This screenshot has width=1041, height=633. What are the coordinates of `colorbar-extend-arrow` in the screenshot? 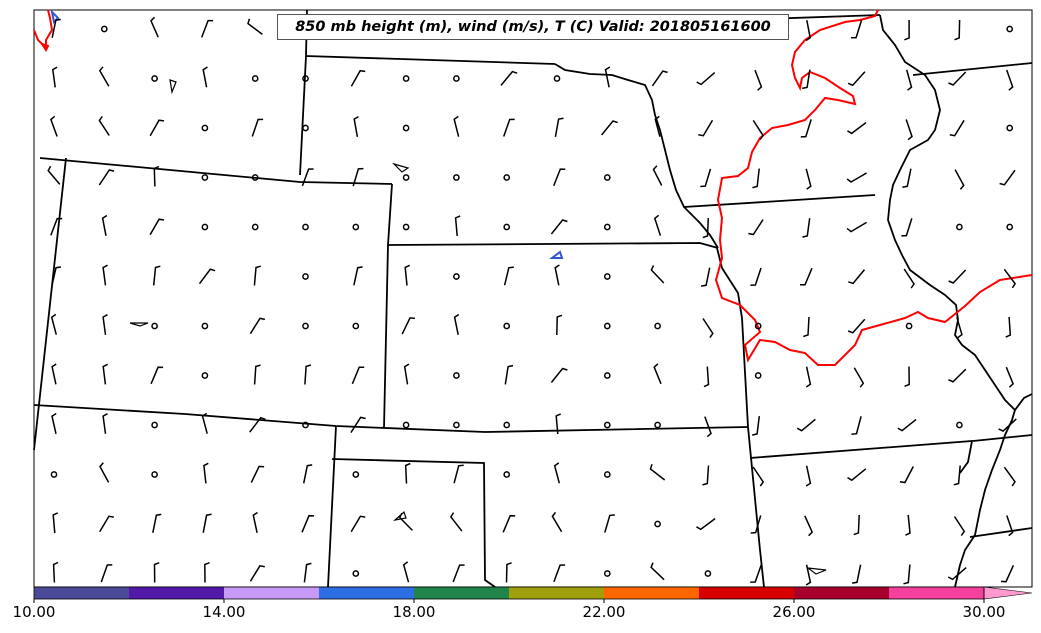 It's located at (1008, 593).